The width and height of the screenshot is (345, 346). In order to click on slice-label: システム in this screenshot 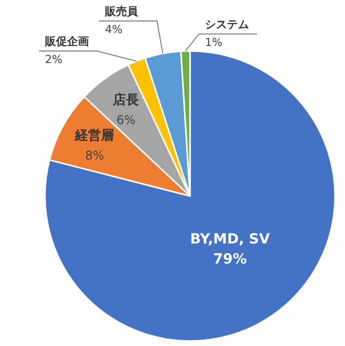, I will do `click(227, 24)`.